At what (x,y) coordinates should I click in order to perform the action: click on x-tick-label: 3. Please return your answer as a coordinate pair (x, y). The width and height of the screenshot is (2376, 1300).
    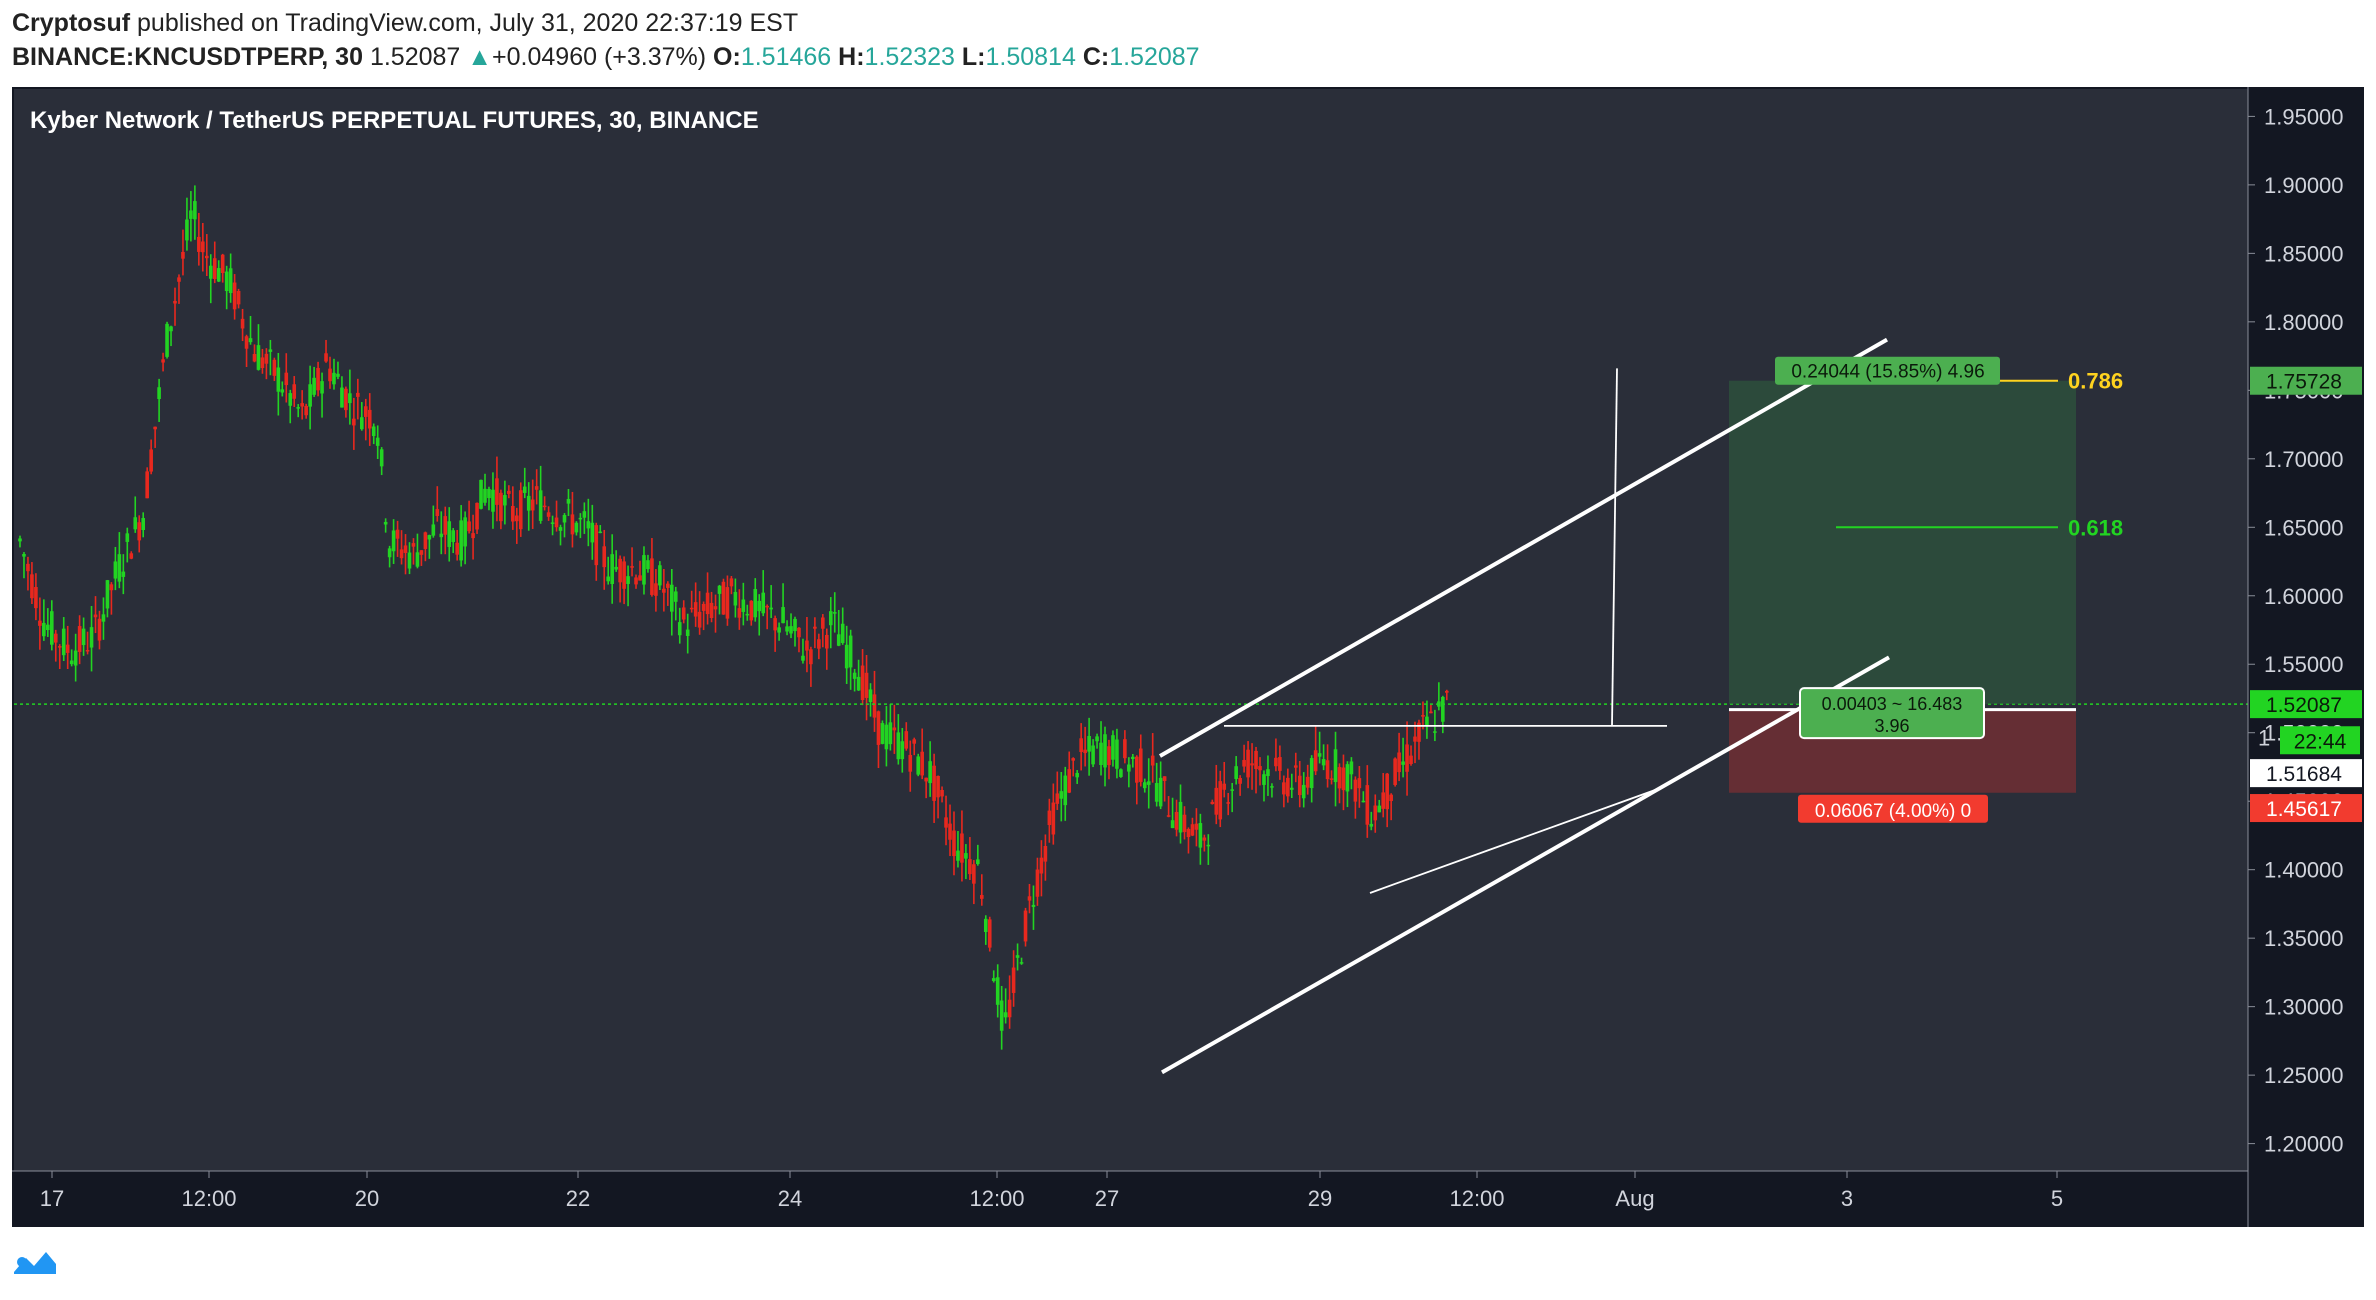
    Looking at the image, I should click on (1847, 1198).